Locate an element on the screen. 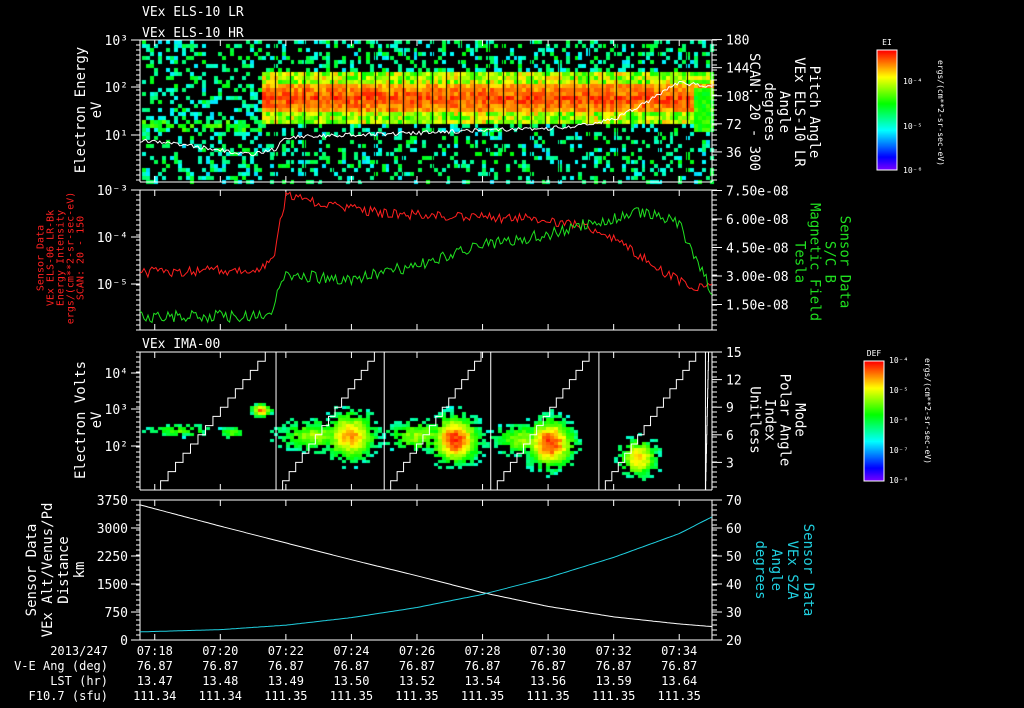 The height and width of the screenshot is (708, 1024). pitch-angle-line is located at coordinates (426, 118).